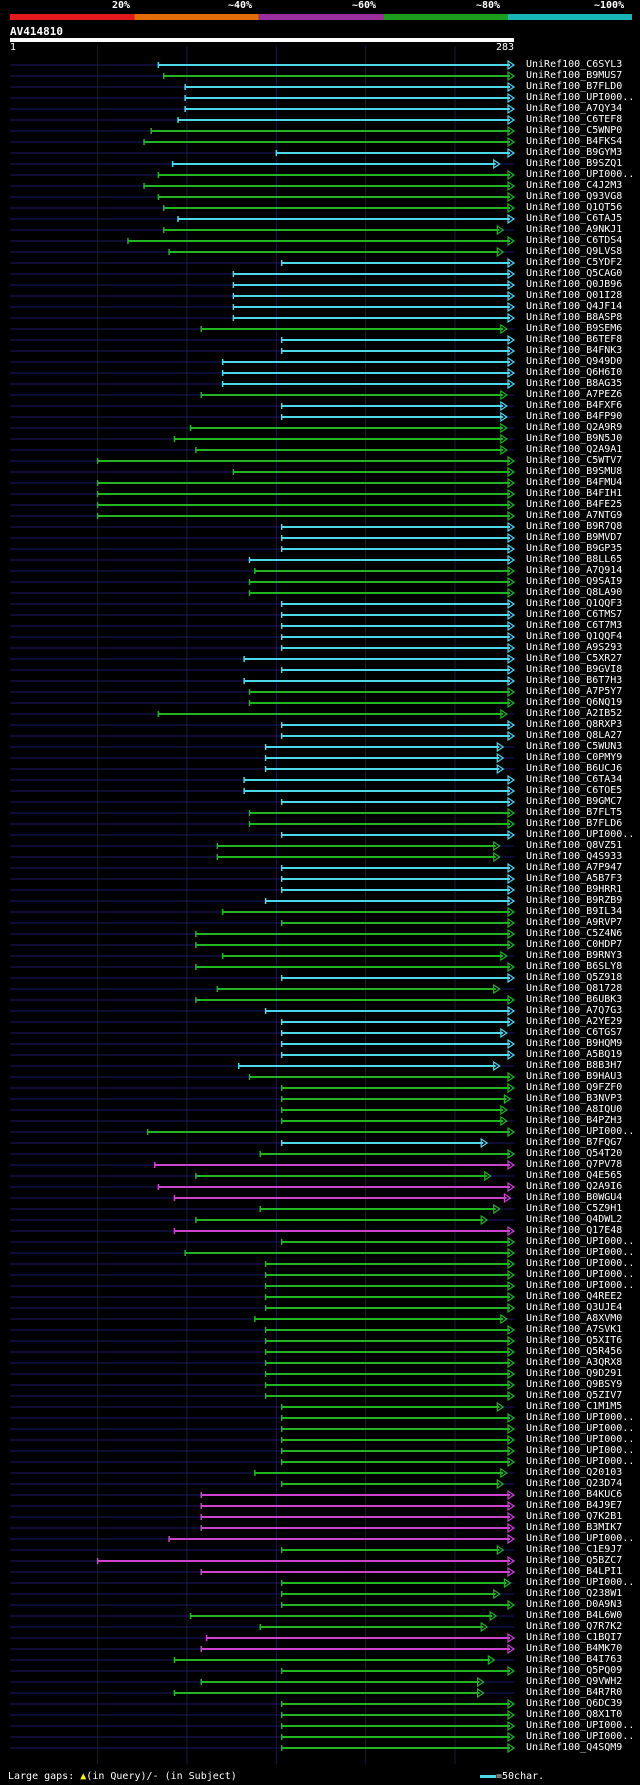 This screenshot has width=640, height=1785. Describe the element at coordinates (574, 306) in the screenshot. I see `hit-label: UniRef100_Q4JF14` at that location.